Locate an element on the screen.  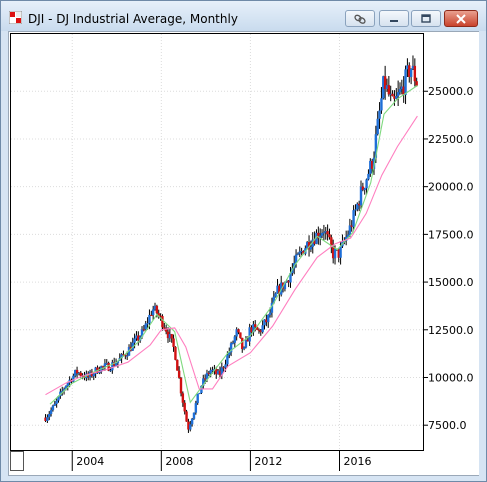
window-border is located at coordinates (482, 256).